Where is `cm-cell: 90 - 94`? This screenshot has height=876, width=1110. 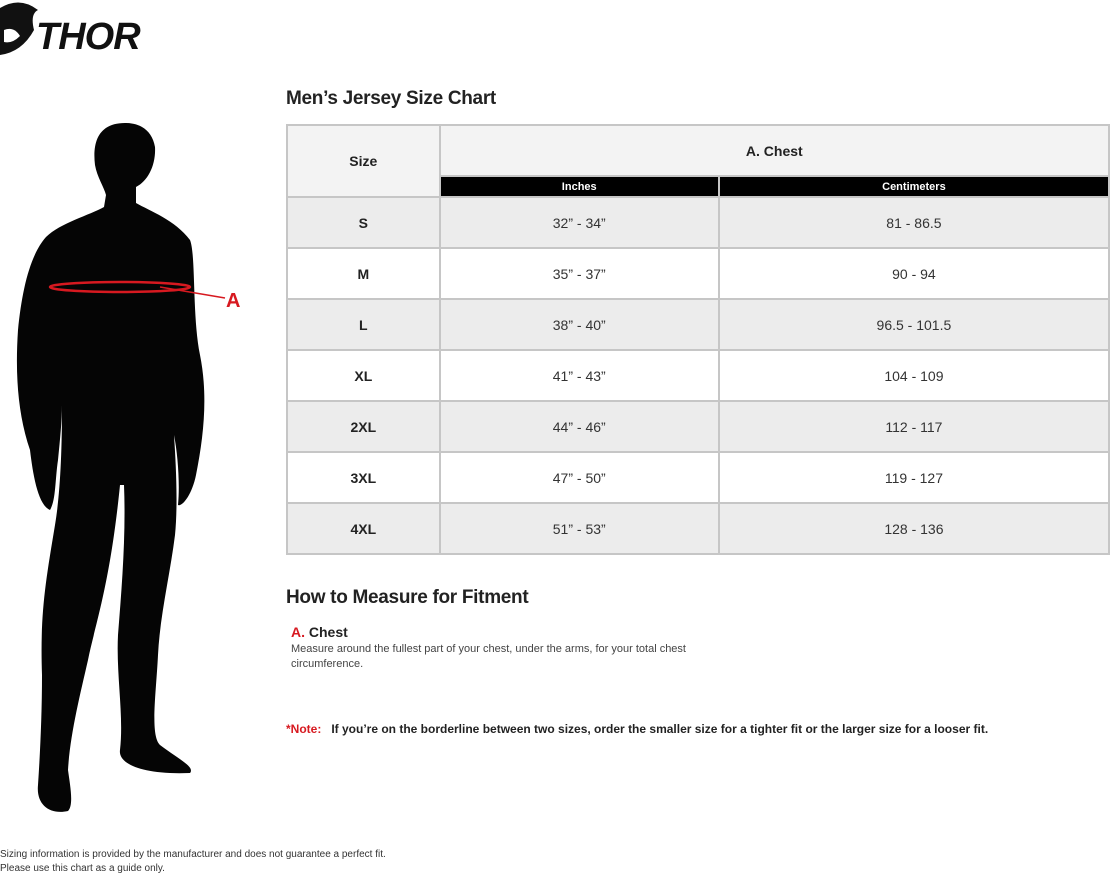 cm-cell: 90 - 94 is located at coordinates (913, 273).